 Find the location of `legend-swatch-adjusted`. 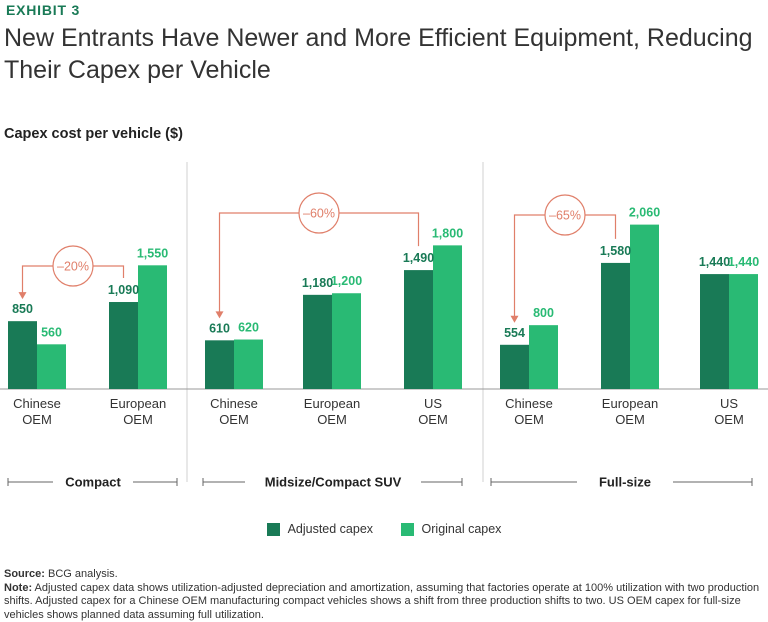

legend-swatch-adjusted is located at coordinates (273, 529).